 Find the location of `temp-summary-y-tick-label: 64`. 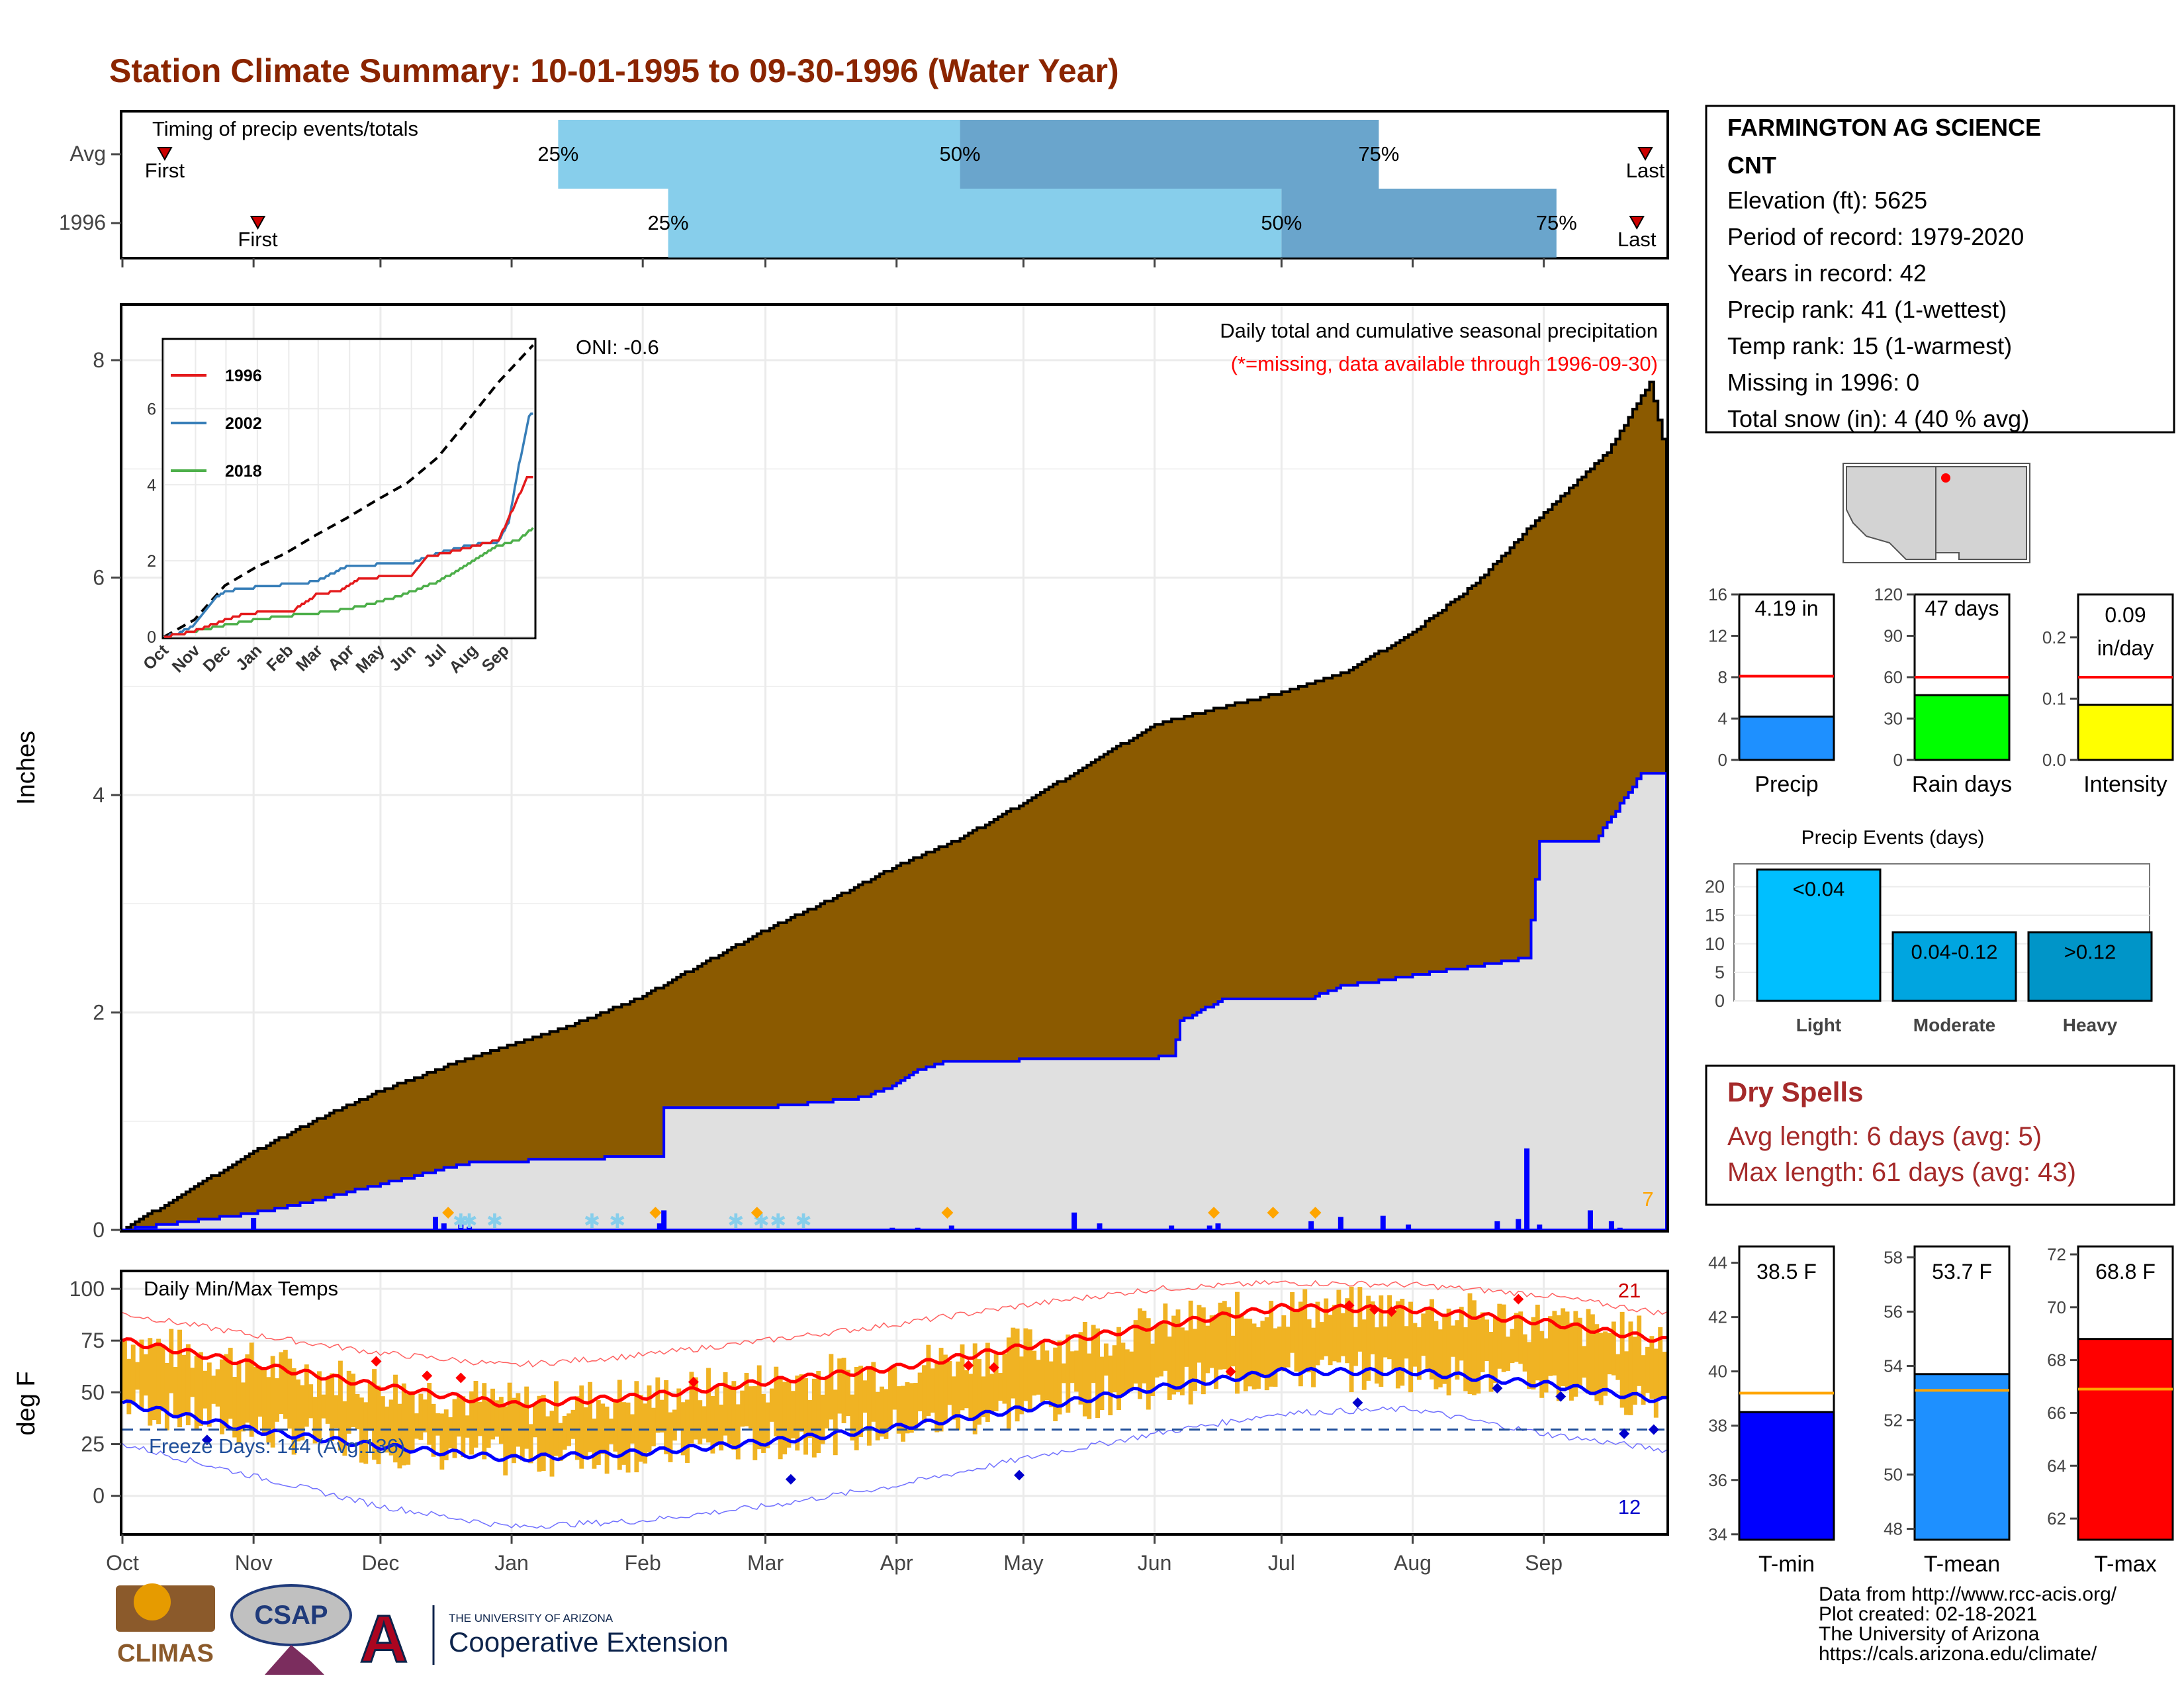

temp-summary-y-tick-label: 64 is located at coordinates (2056, 1466).